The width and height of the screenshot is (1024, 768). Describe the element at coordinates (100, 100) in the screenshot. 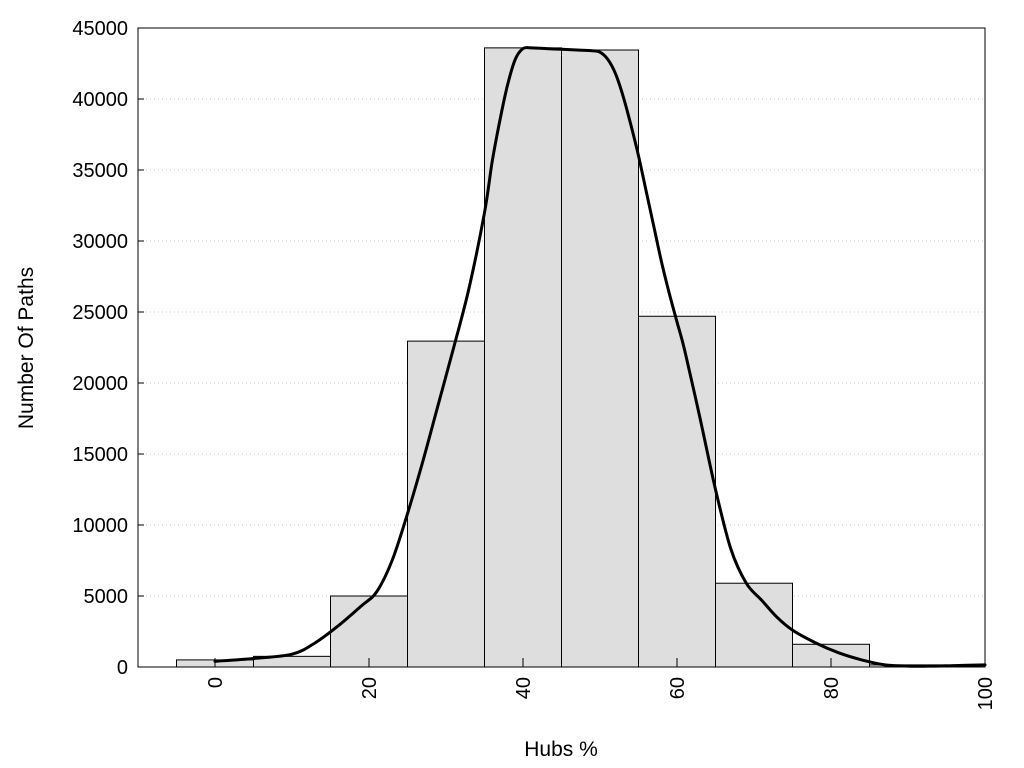

I see `y-tick-label: 40000` at that location.